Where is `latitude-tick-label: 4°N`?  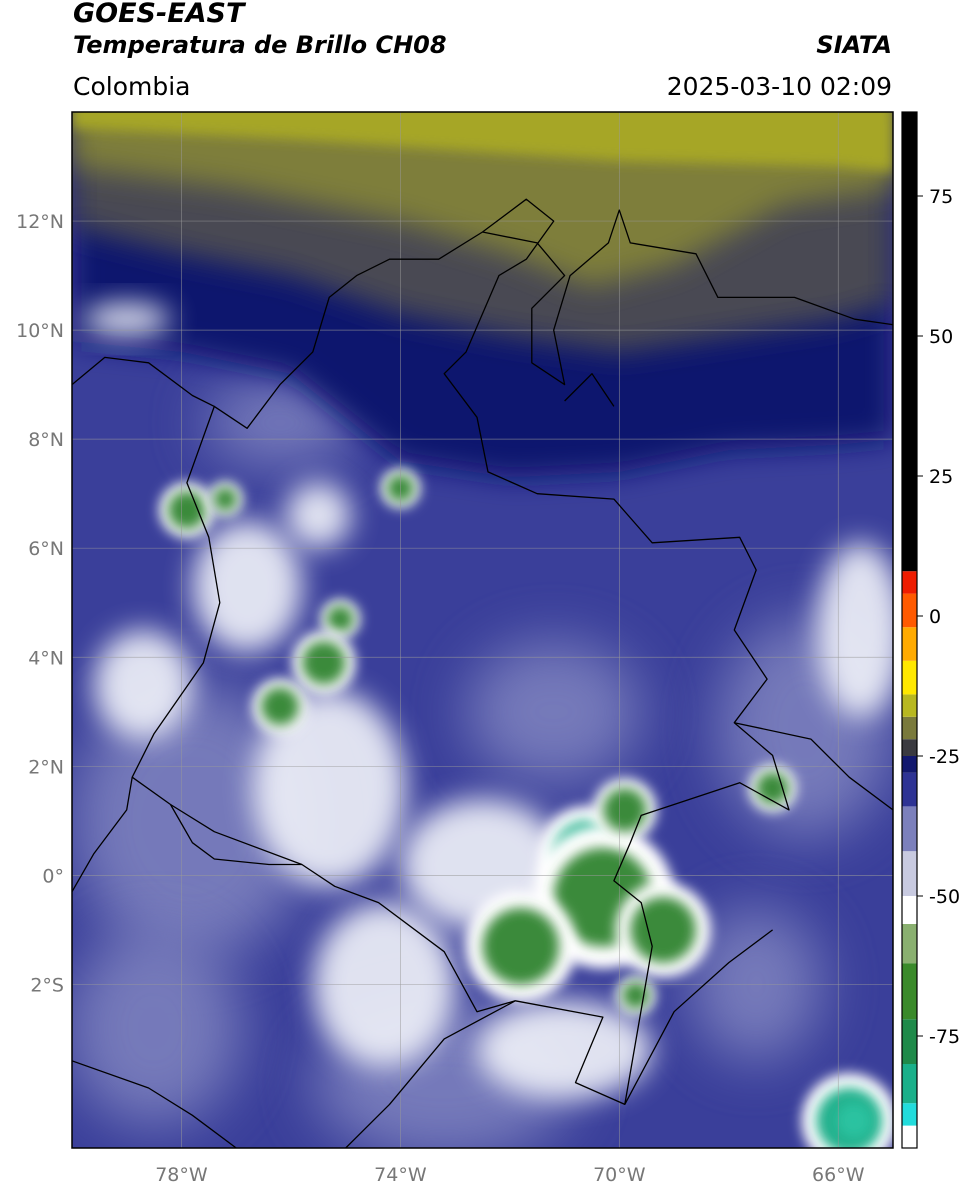
latitude-tick-label: 4°N is located at coordinates (46, 658).